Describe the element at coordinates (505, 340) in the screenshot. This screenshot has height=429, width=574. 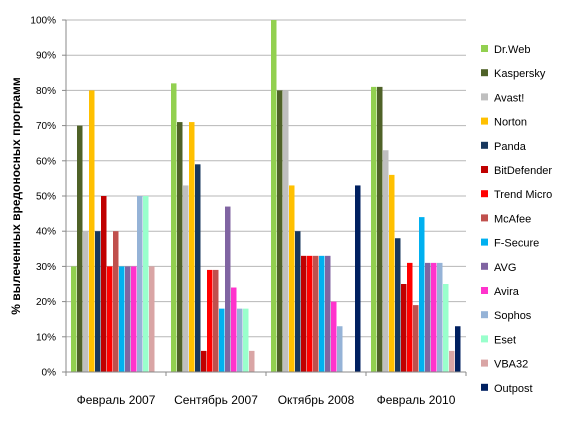
I see `legend-label: Eset` at that location.